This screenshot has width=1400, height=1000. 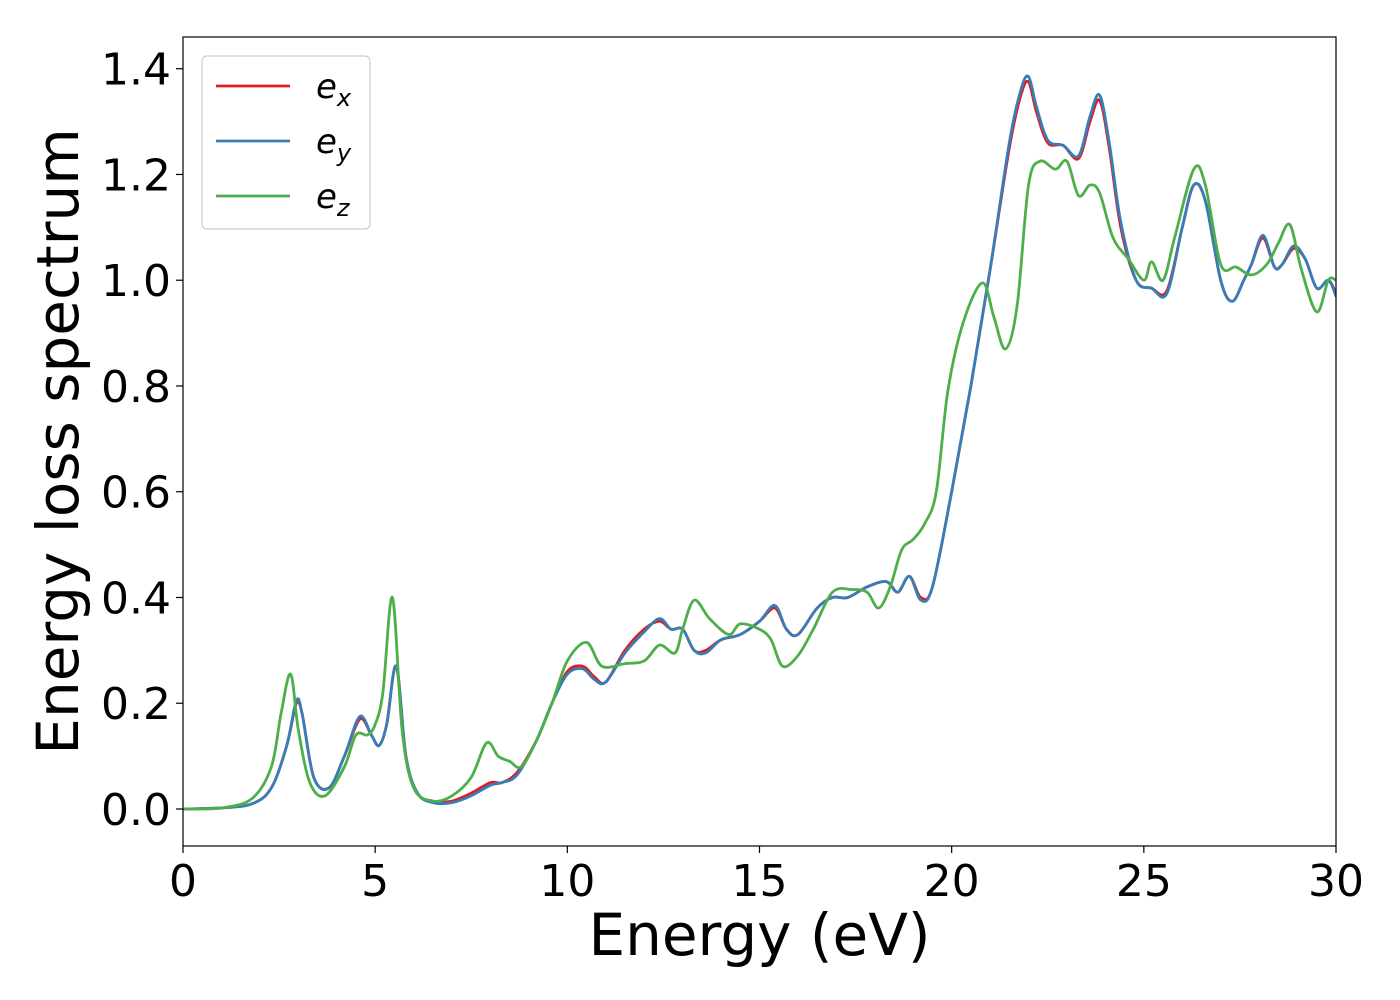 I want to click on y-tick-label: 0.0, so click(x=136, y=810).